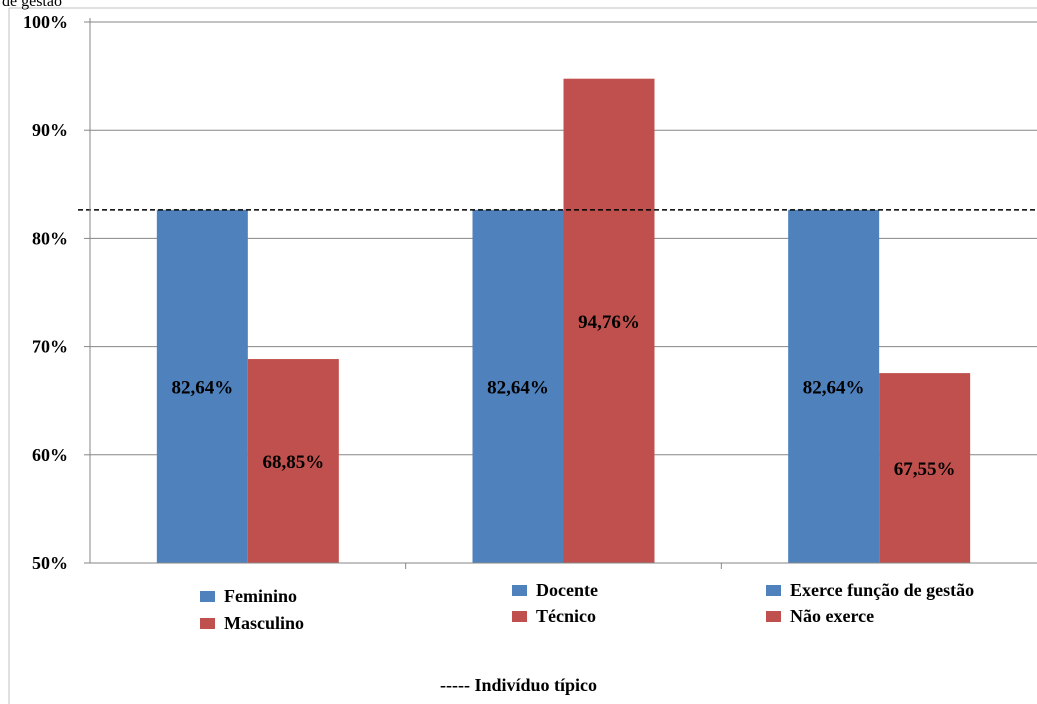  I want to click on data-label: 68,85%, so click(293, 462).